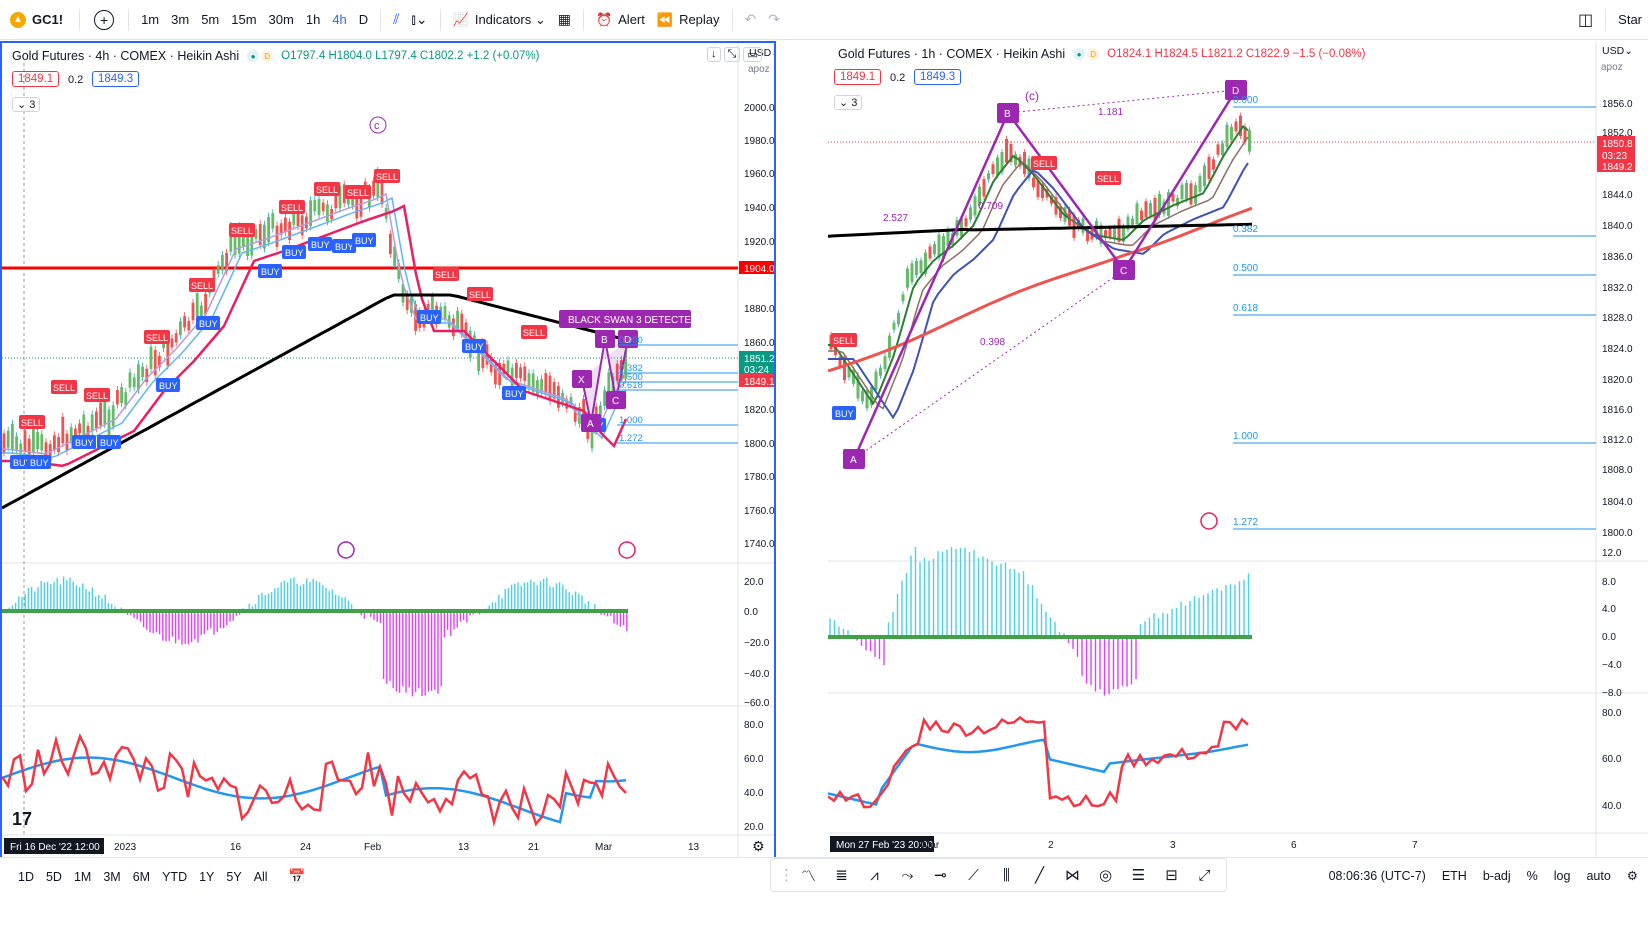  What do you see at coordinates (1093, 54) in the screenshot?
I see `delayed-icon: D` at bounding box center [1093, 54].